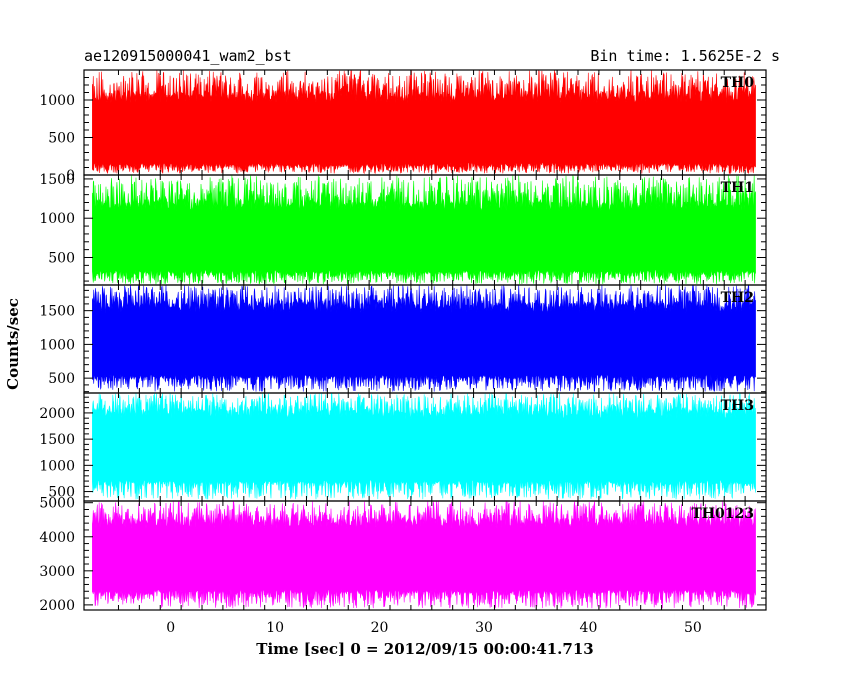  I want to click on x-tick-label: 40, so click(589, 628).